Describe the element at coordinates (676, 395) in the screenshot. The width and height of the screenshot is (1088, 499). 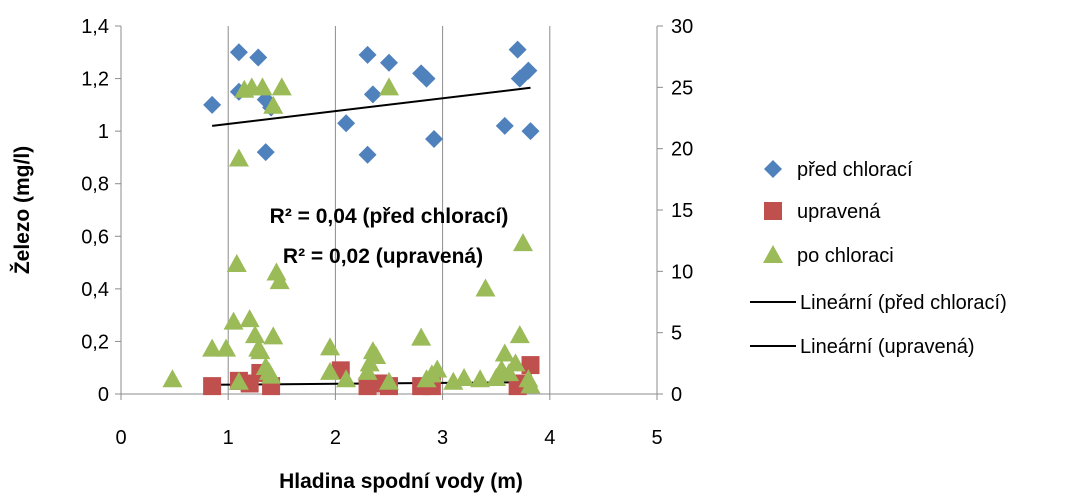
I see `y2-tick-label: 0` at that location.